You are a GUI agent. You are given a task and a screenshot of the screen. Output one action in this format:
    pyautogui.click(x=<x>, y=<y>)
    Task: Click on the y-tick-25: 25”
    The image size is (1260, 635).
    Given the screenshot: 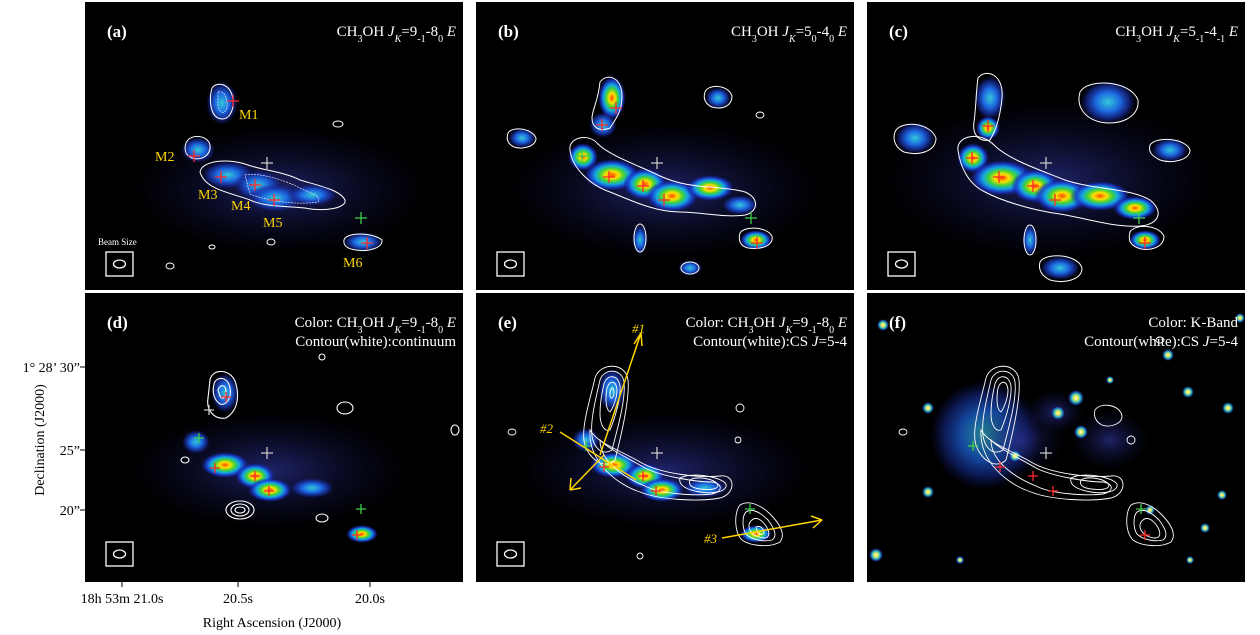 What is the action you would take?
    pyautogui.click(x=70, y=451)
    